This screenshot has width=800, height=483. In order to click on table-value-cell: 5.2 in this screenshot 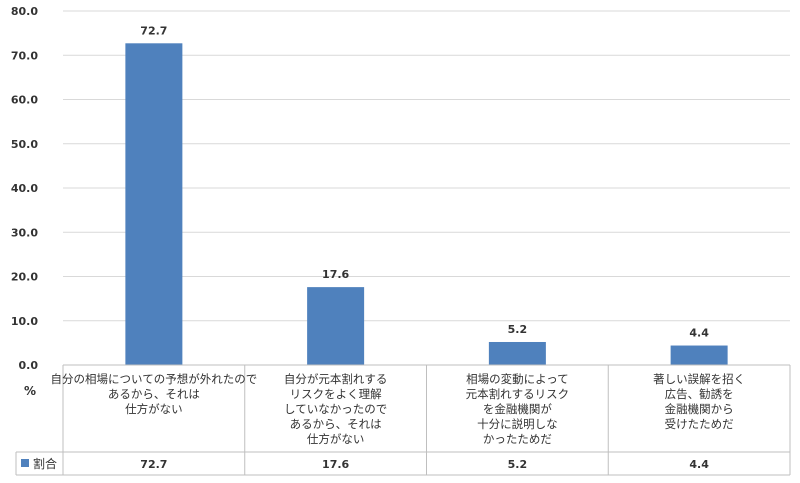, I will do `click(518, 464)`.